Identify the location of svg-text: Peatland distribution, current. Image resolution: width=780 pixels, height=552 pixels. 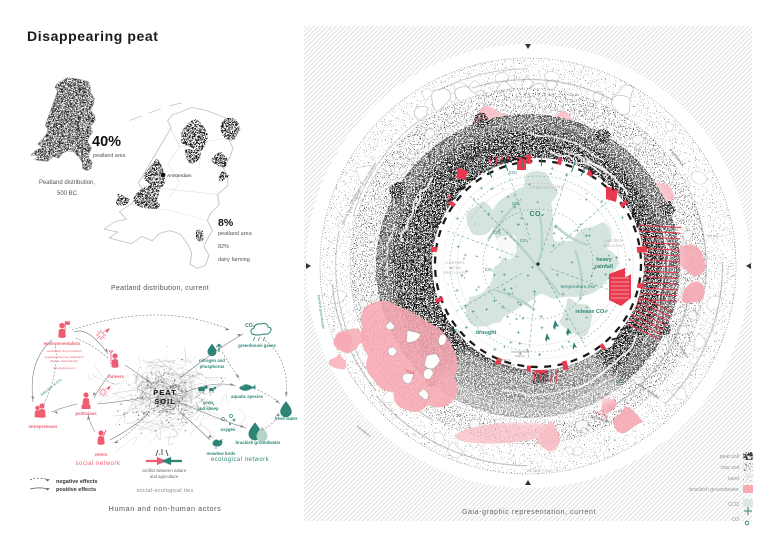
(160, 288).